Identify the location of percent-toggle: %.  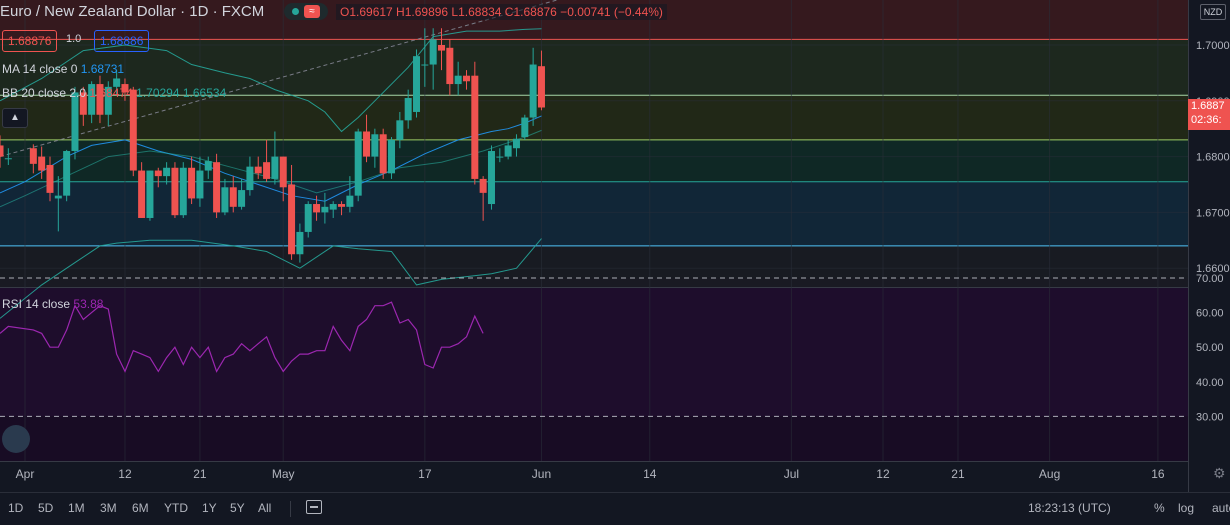
(1159, 508).